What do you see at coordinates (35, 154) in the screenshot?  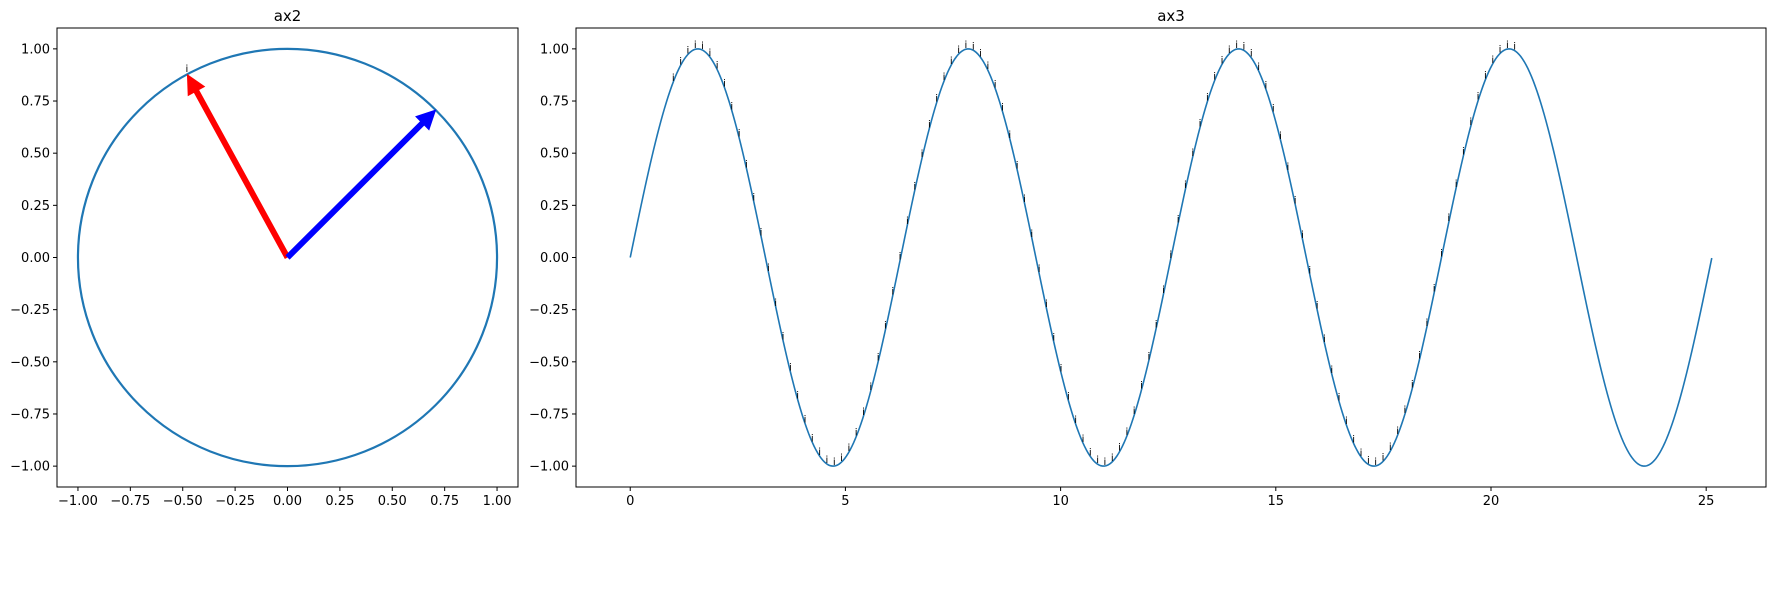 I see `y-tick-label: 0.50` at bounding box center [35, 154].